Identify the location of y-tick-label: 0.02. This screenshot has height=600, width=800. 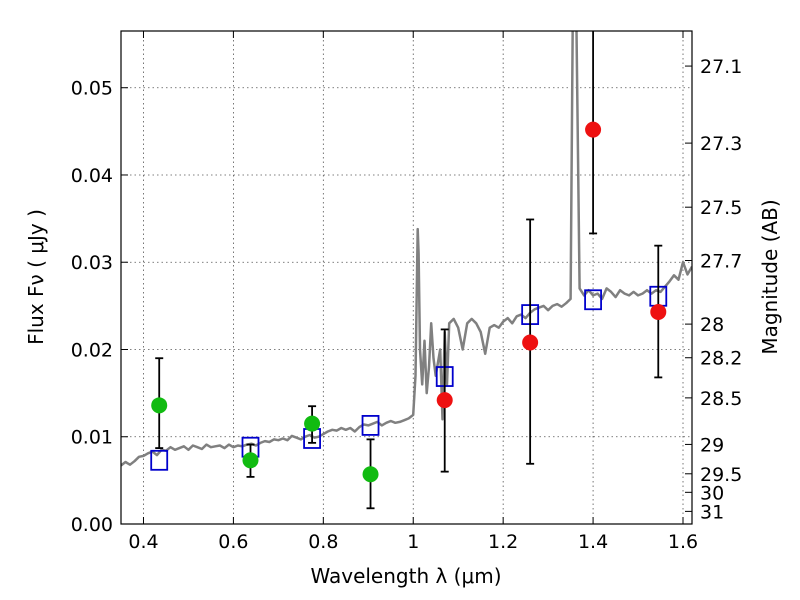
(92, 350).